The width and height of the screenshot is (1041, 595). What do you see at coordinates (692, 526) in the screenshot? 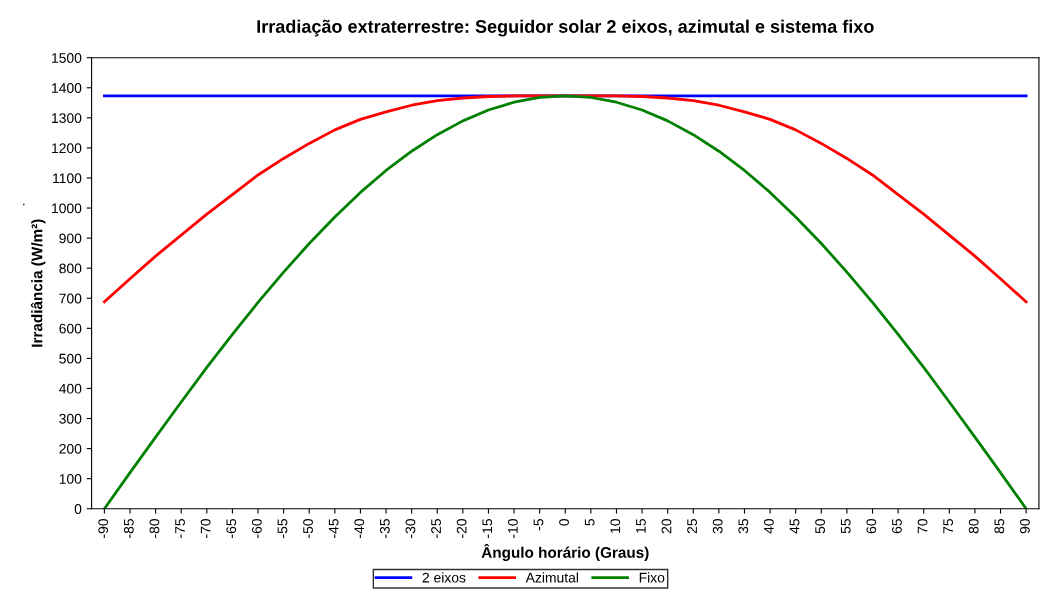
I see `x-tick-label: 25` at bounding box center [692, 526].